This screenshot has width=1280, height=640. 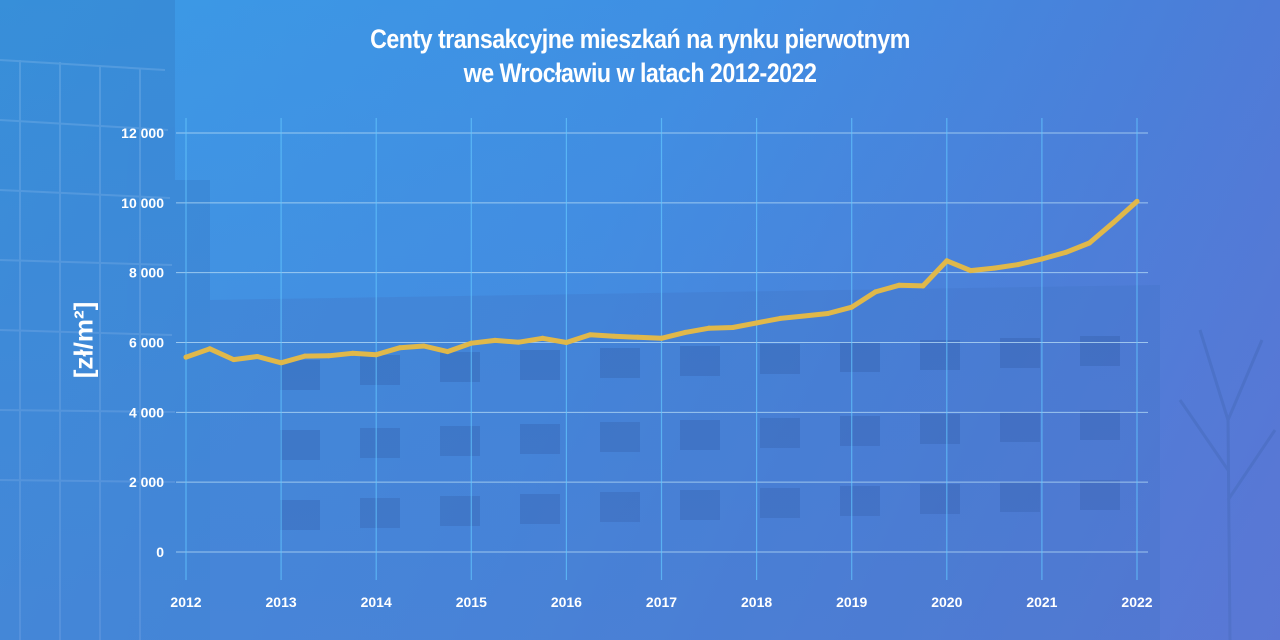 What do you see at coordinates (851, 602) in the screenshot?
I see `x-tick-label: 2019` at bounding box center [851, 602].